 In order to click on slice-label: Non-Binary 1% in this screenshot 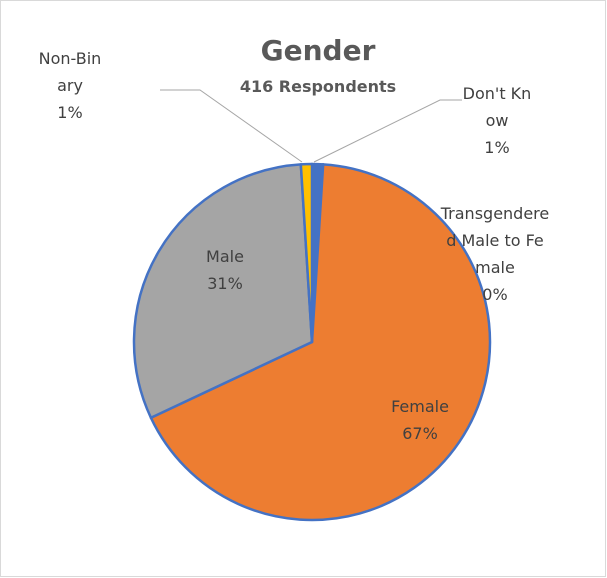, I will do `click(70, 85)`.